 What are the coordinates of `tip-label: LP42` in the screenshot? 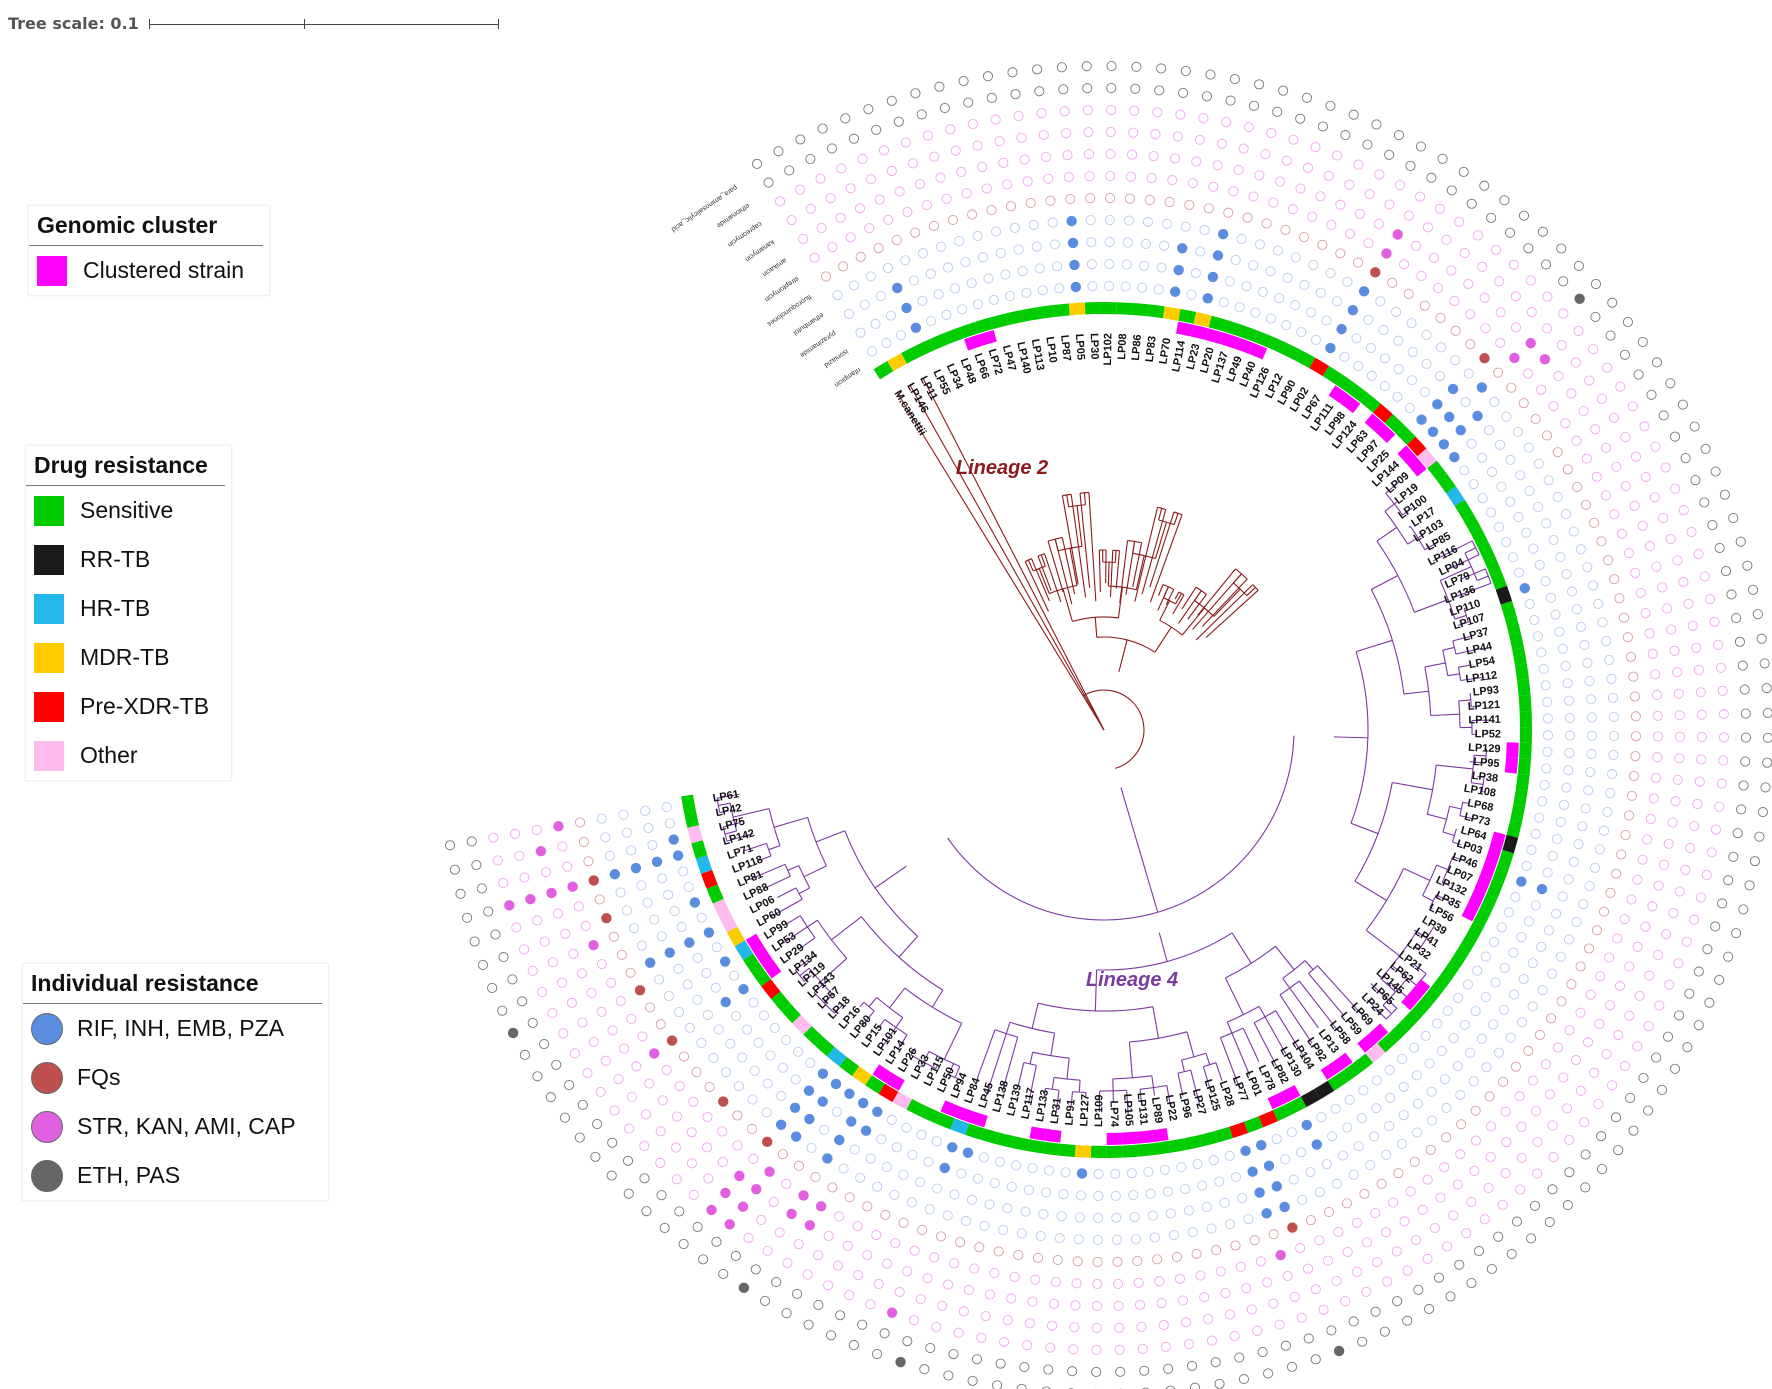 It's located at (729, 810).